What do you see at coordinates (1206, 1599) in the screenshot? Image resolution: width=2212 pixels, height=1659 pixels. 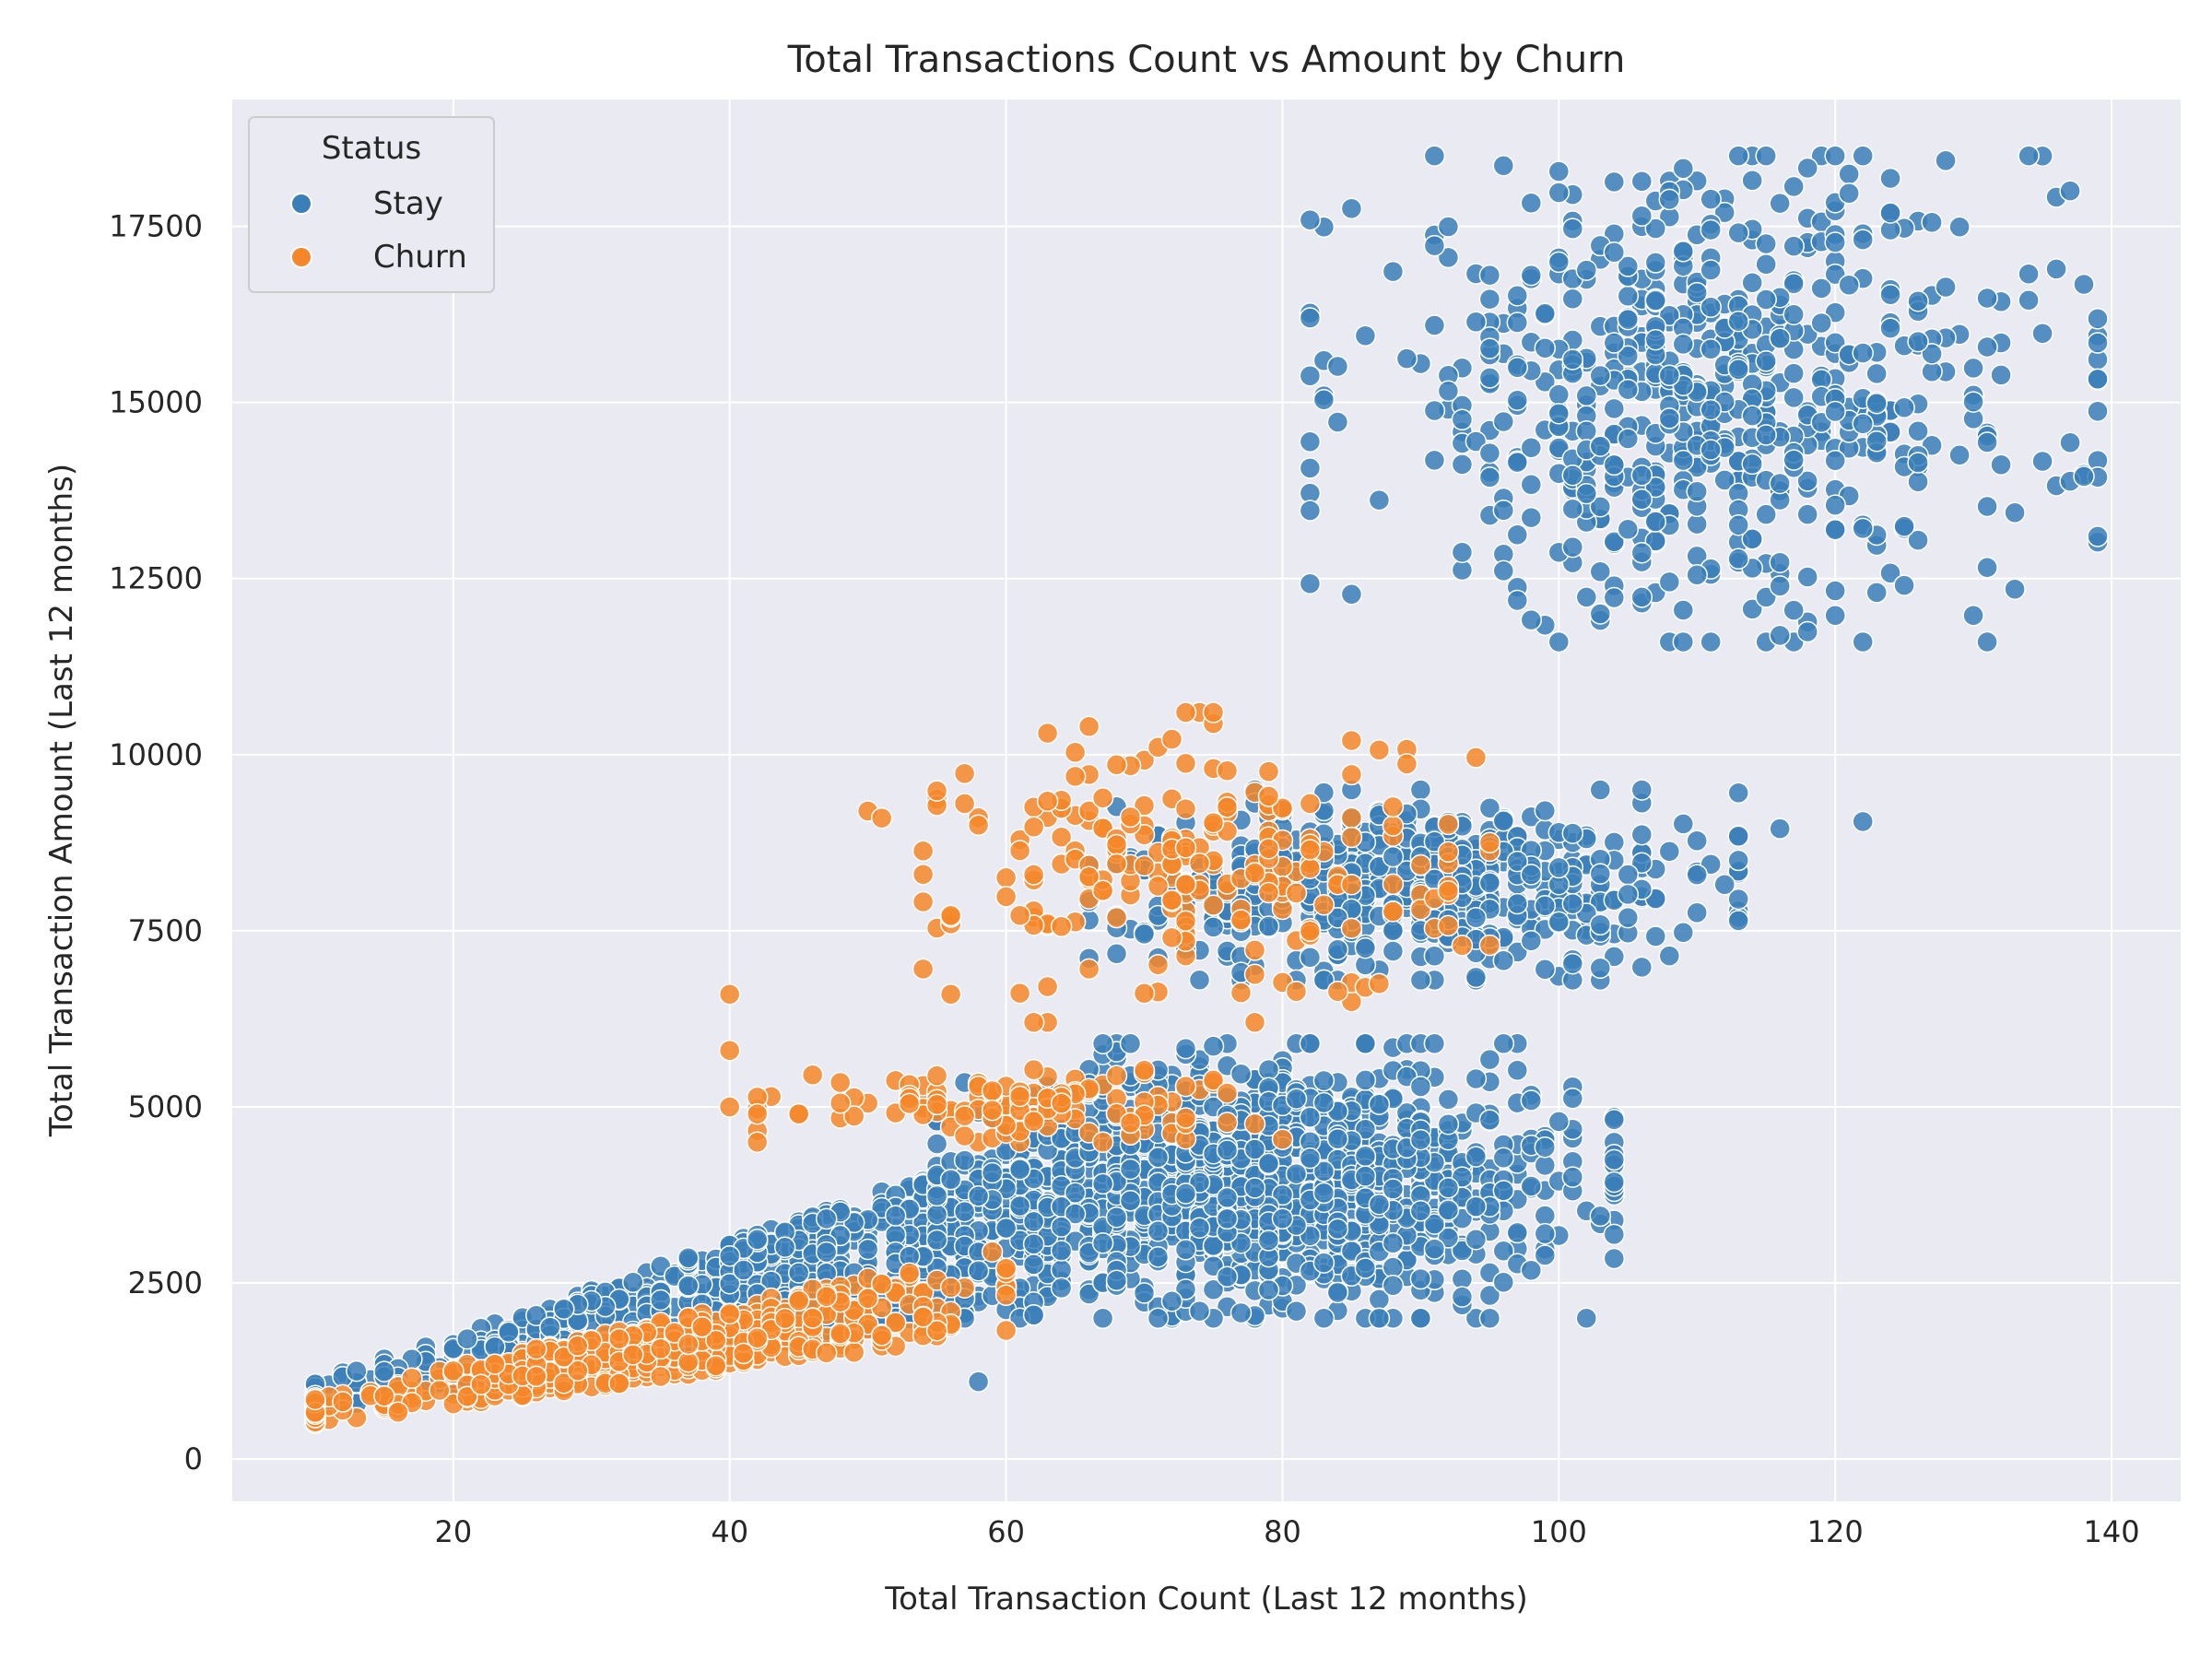 I see `x-axis-label: Total Transaction Count (Last 12 months)` at bounding box center [1206, 1599].